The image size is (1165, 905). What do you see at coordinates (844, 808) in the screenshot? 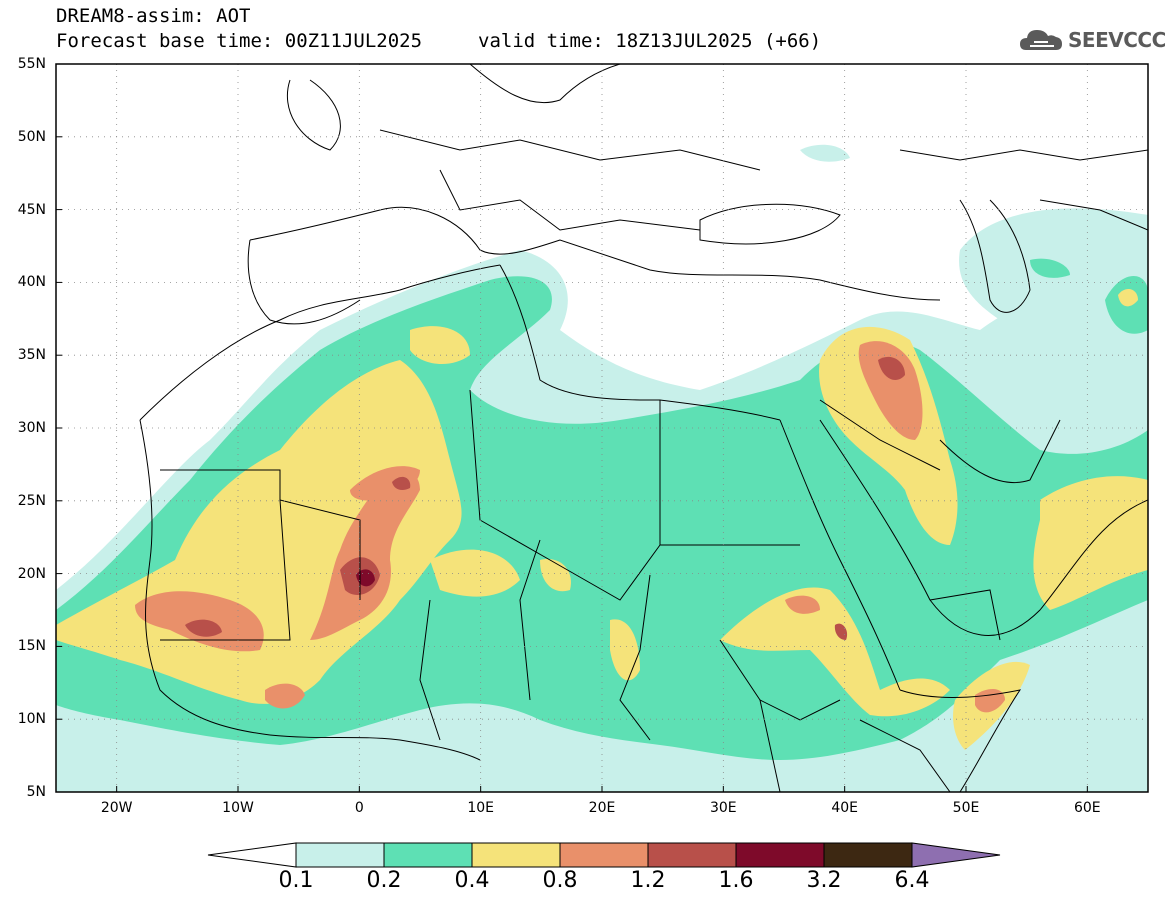
I see `lon-label: 40E` at bounding box center [844, 808].